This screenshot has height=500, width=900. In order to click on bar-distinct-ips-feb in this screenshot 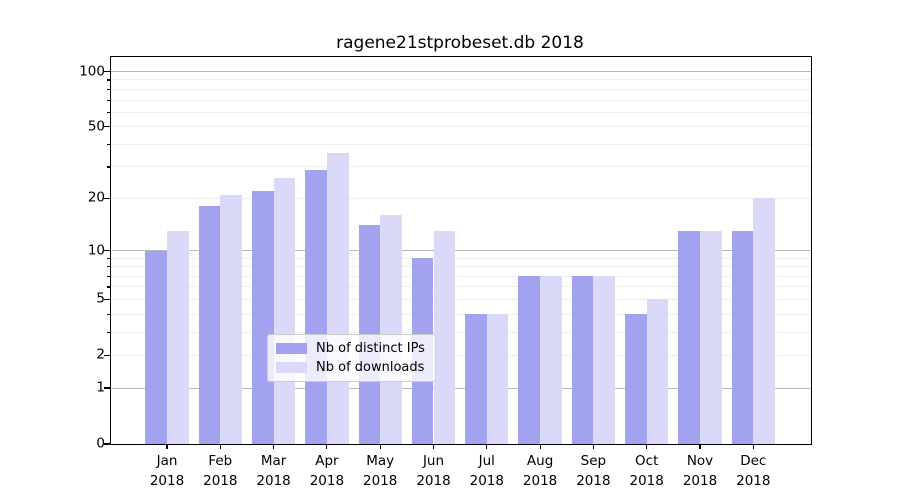, I will do `click(209, 325)`.